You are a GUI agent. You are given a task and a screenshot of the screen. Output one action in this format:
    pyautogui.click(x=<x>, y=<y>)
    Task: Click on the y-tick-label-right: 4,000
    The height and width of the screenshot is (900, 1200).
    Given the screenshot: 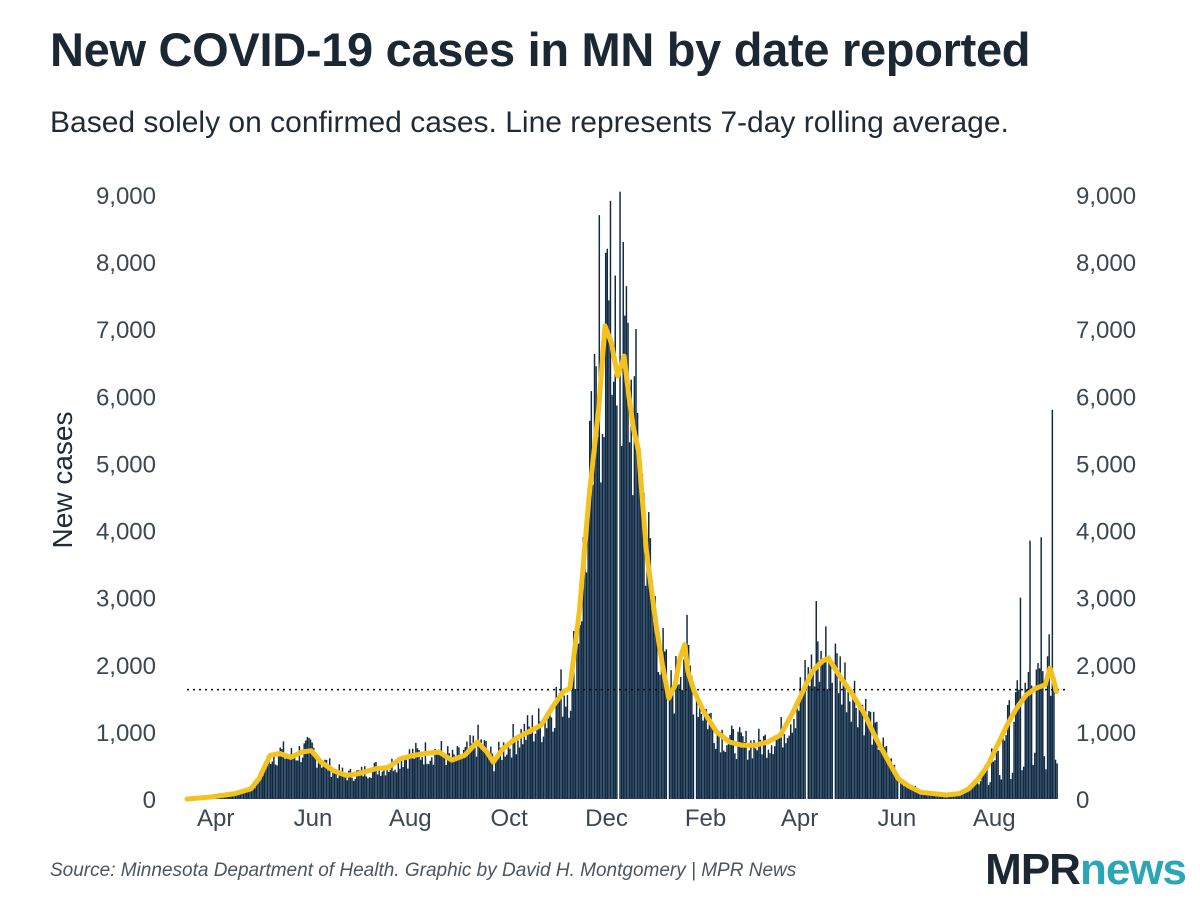 What is the action you would take?
    pyautogui.click(x=1106, y=532)
    